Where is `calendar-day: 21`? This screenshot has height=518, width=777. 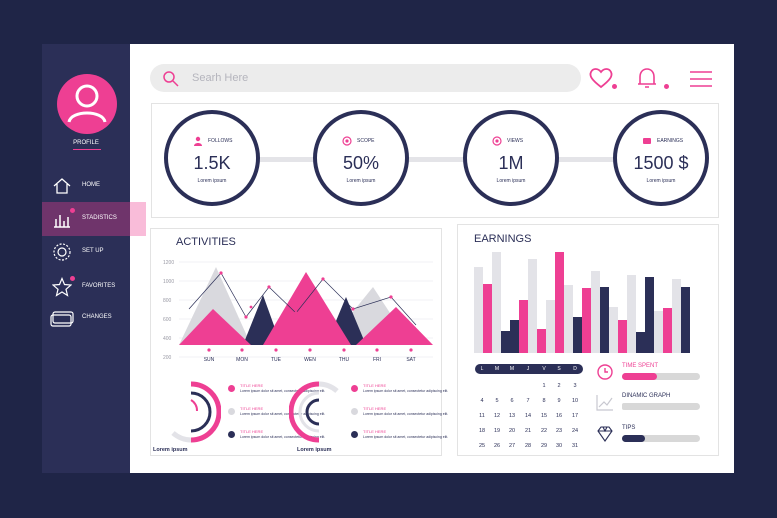
calendar-day: 21 is located at coordinates (528, 431).